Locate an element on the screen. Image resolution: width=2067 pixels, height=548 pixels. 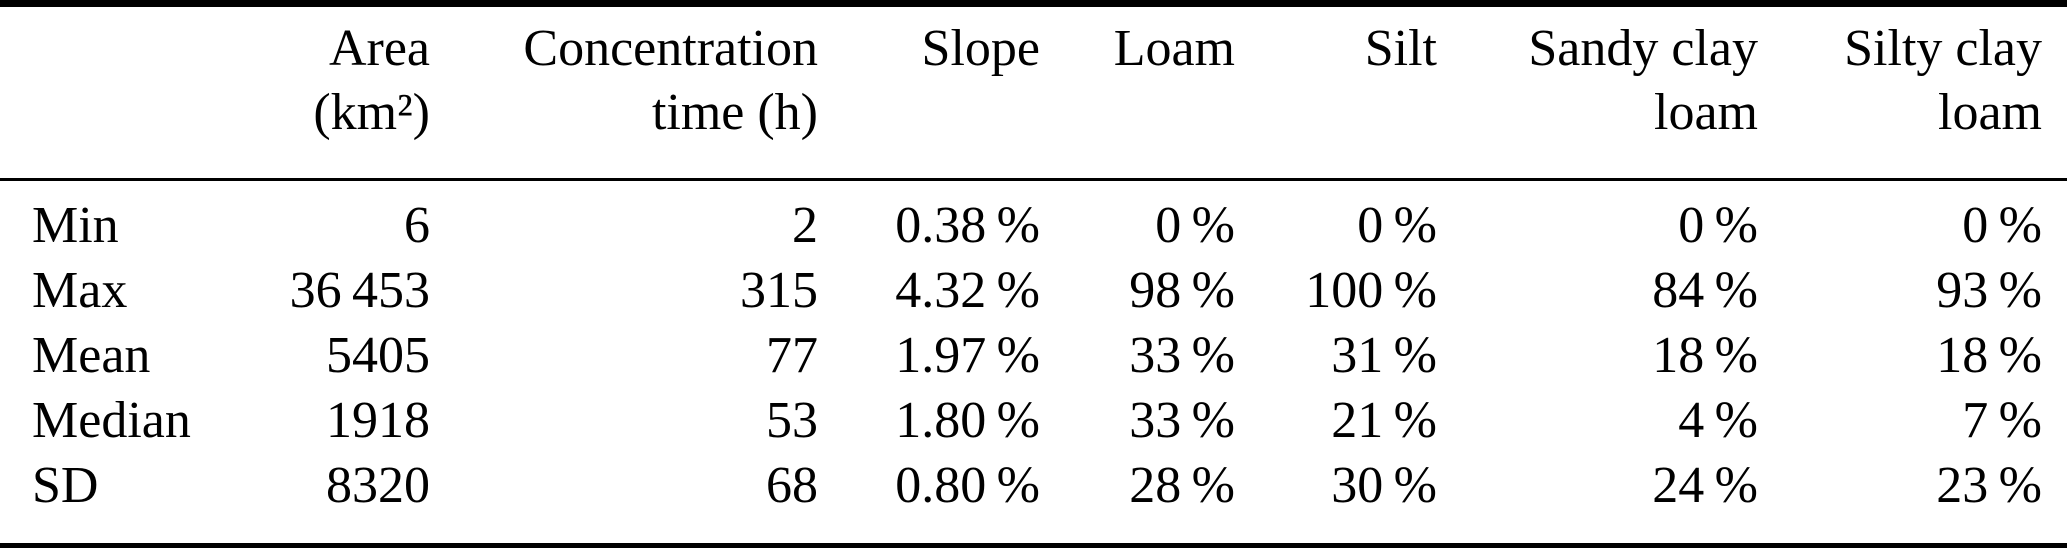
table-cell: 93 % is located at coordinates (1989, 290).